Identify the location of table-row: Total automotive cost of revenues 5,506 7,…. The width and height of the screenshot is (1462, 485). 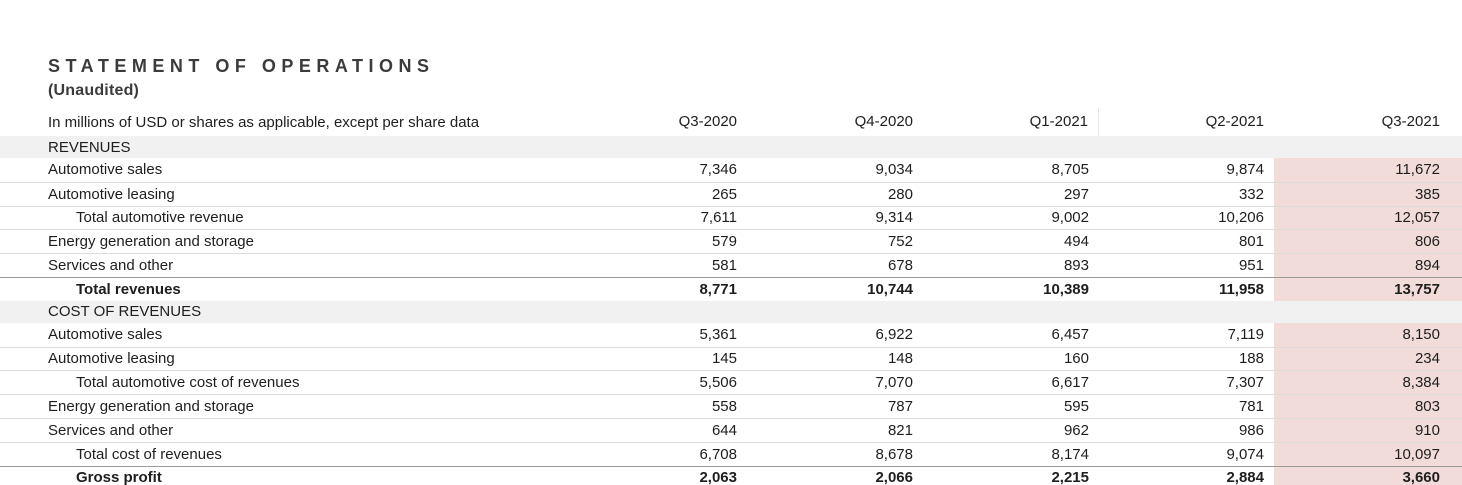
(731, 382).